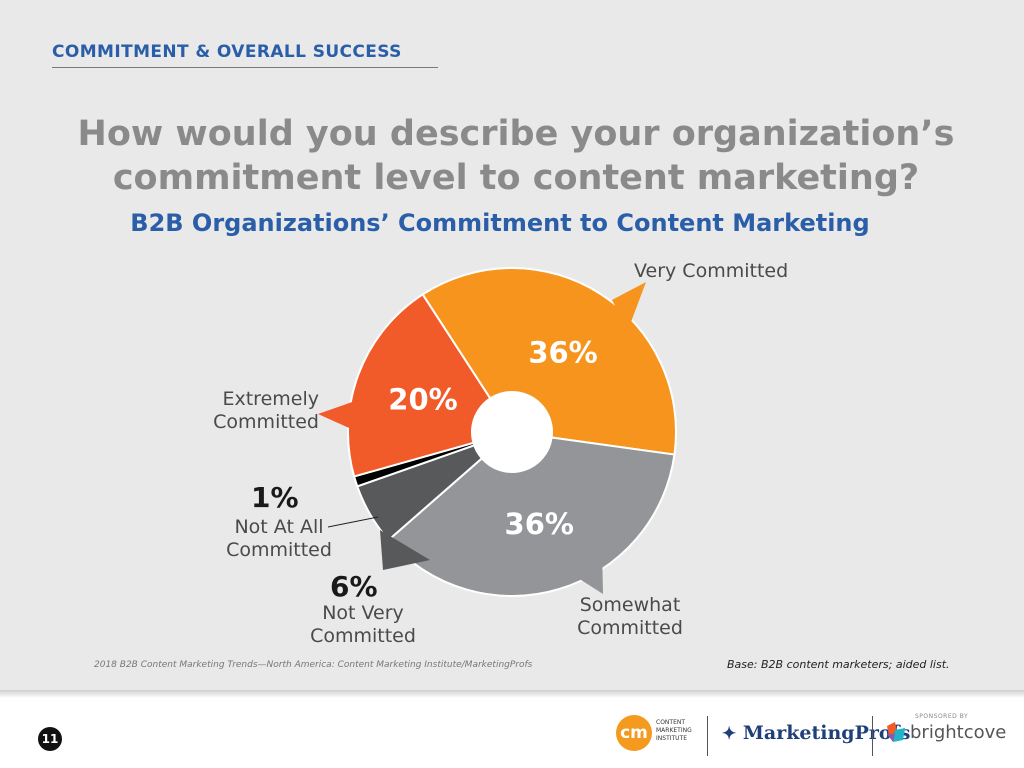  I want to click on slice-value-extremely-committed: 20%, so click(422, 399).